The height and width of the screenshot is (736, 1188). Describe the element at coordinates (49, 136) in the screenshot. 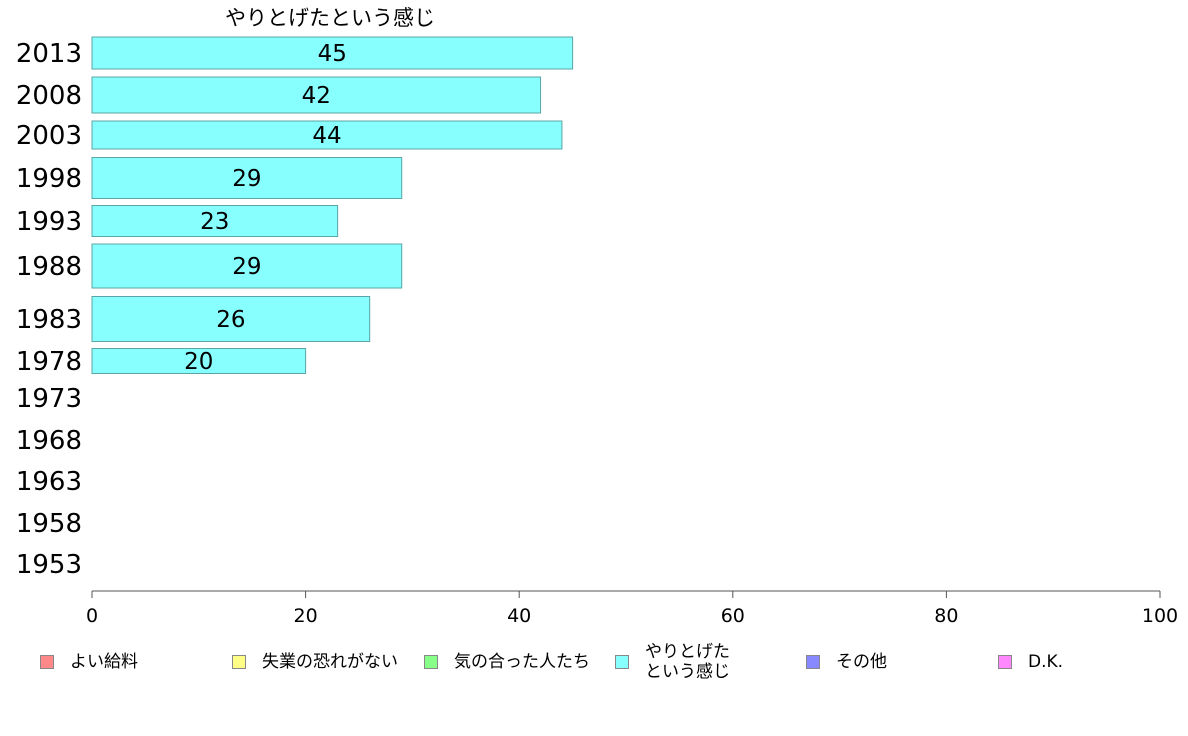

I see `year-label-2003: 2003` at that location.